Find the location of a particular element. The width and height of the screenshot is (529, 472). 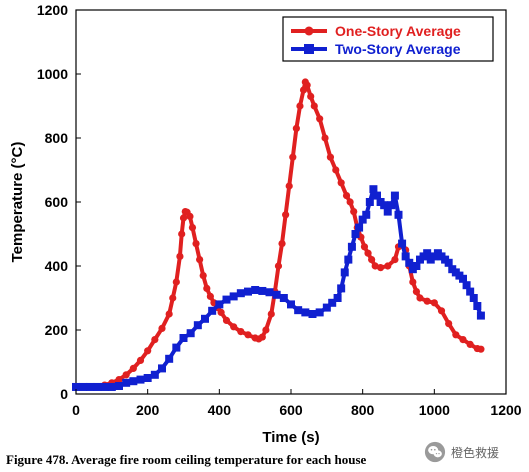

x-axis-title: Time (s) is located at coordinates (290, 437).